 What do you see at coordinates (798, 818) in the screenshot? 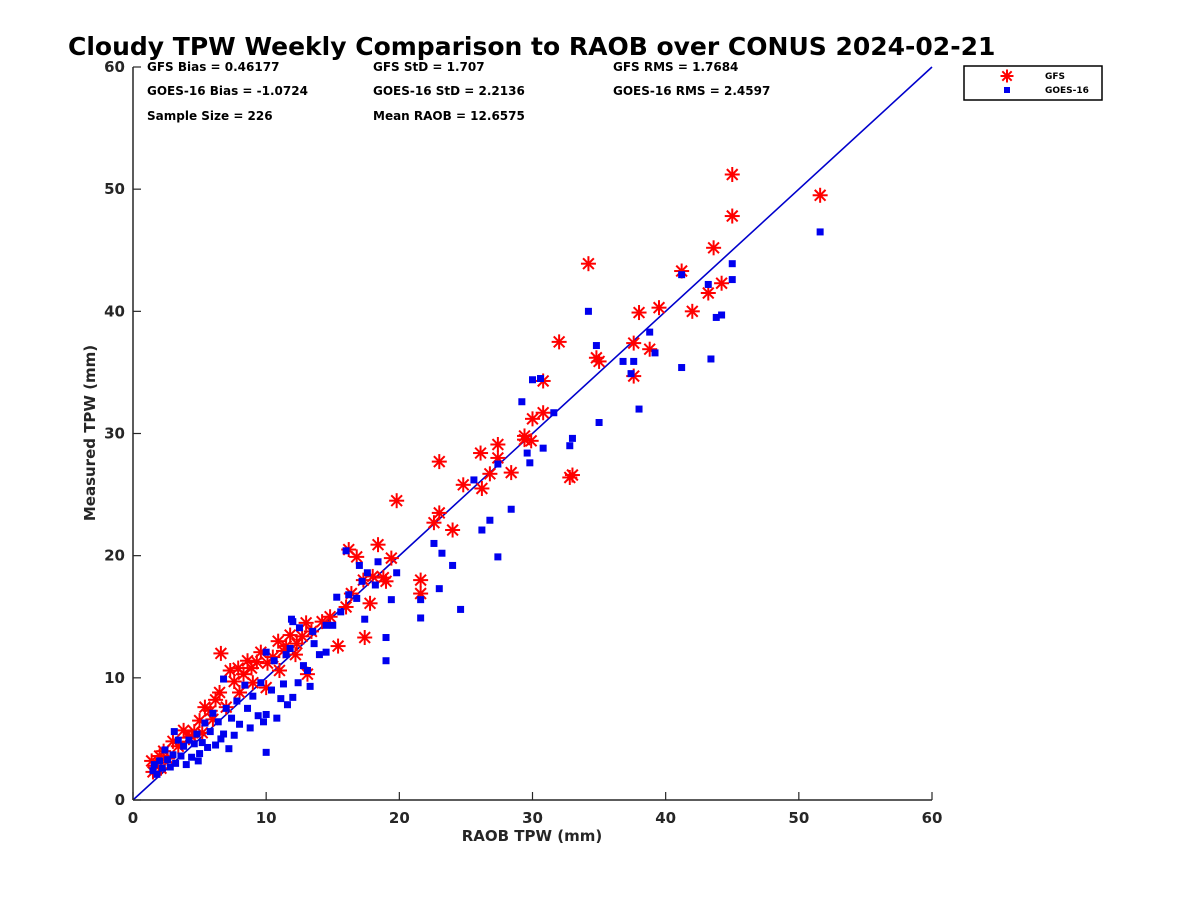
I see `x-tick-label: 50` at bounding box center [798, 818].